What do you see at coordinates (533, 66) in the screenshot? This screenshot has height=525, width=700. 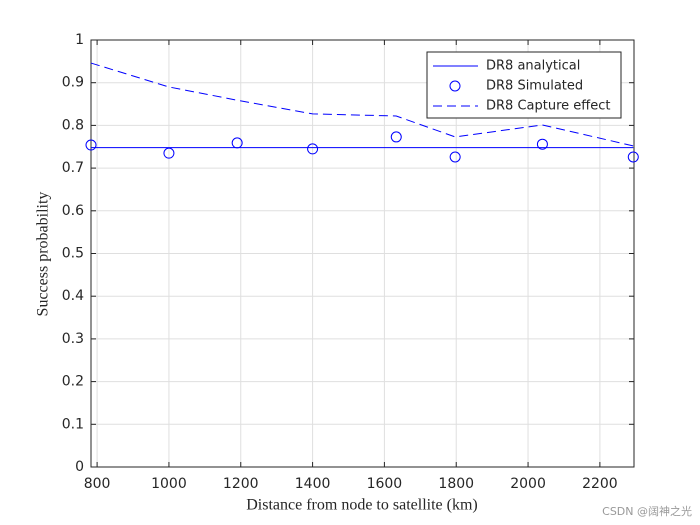 I see `legend-label: DR8 analytical` at bounding box center [533, 66].